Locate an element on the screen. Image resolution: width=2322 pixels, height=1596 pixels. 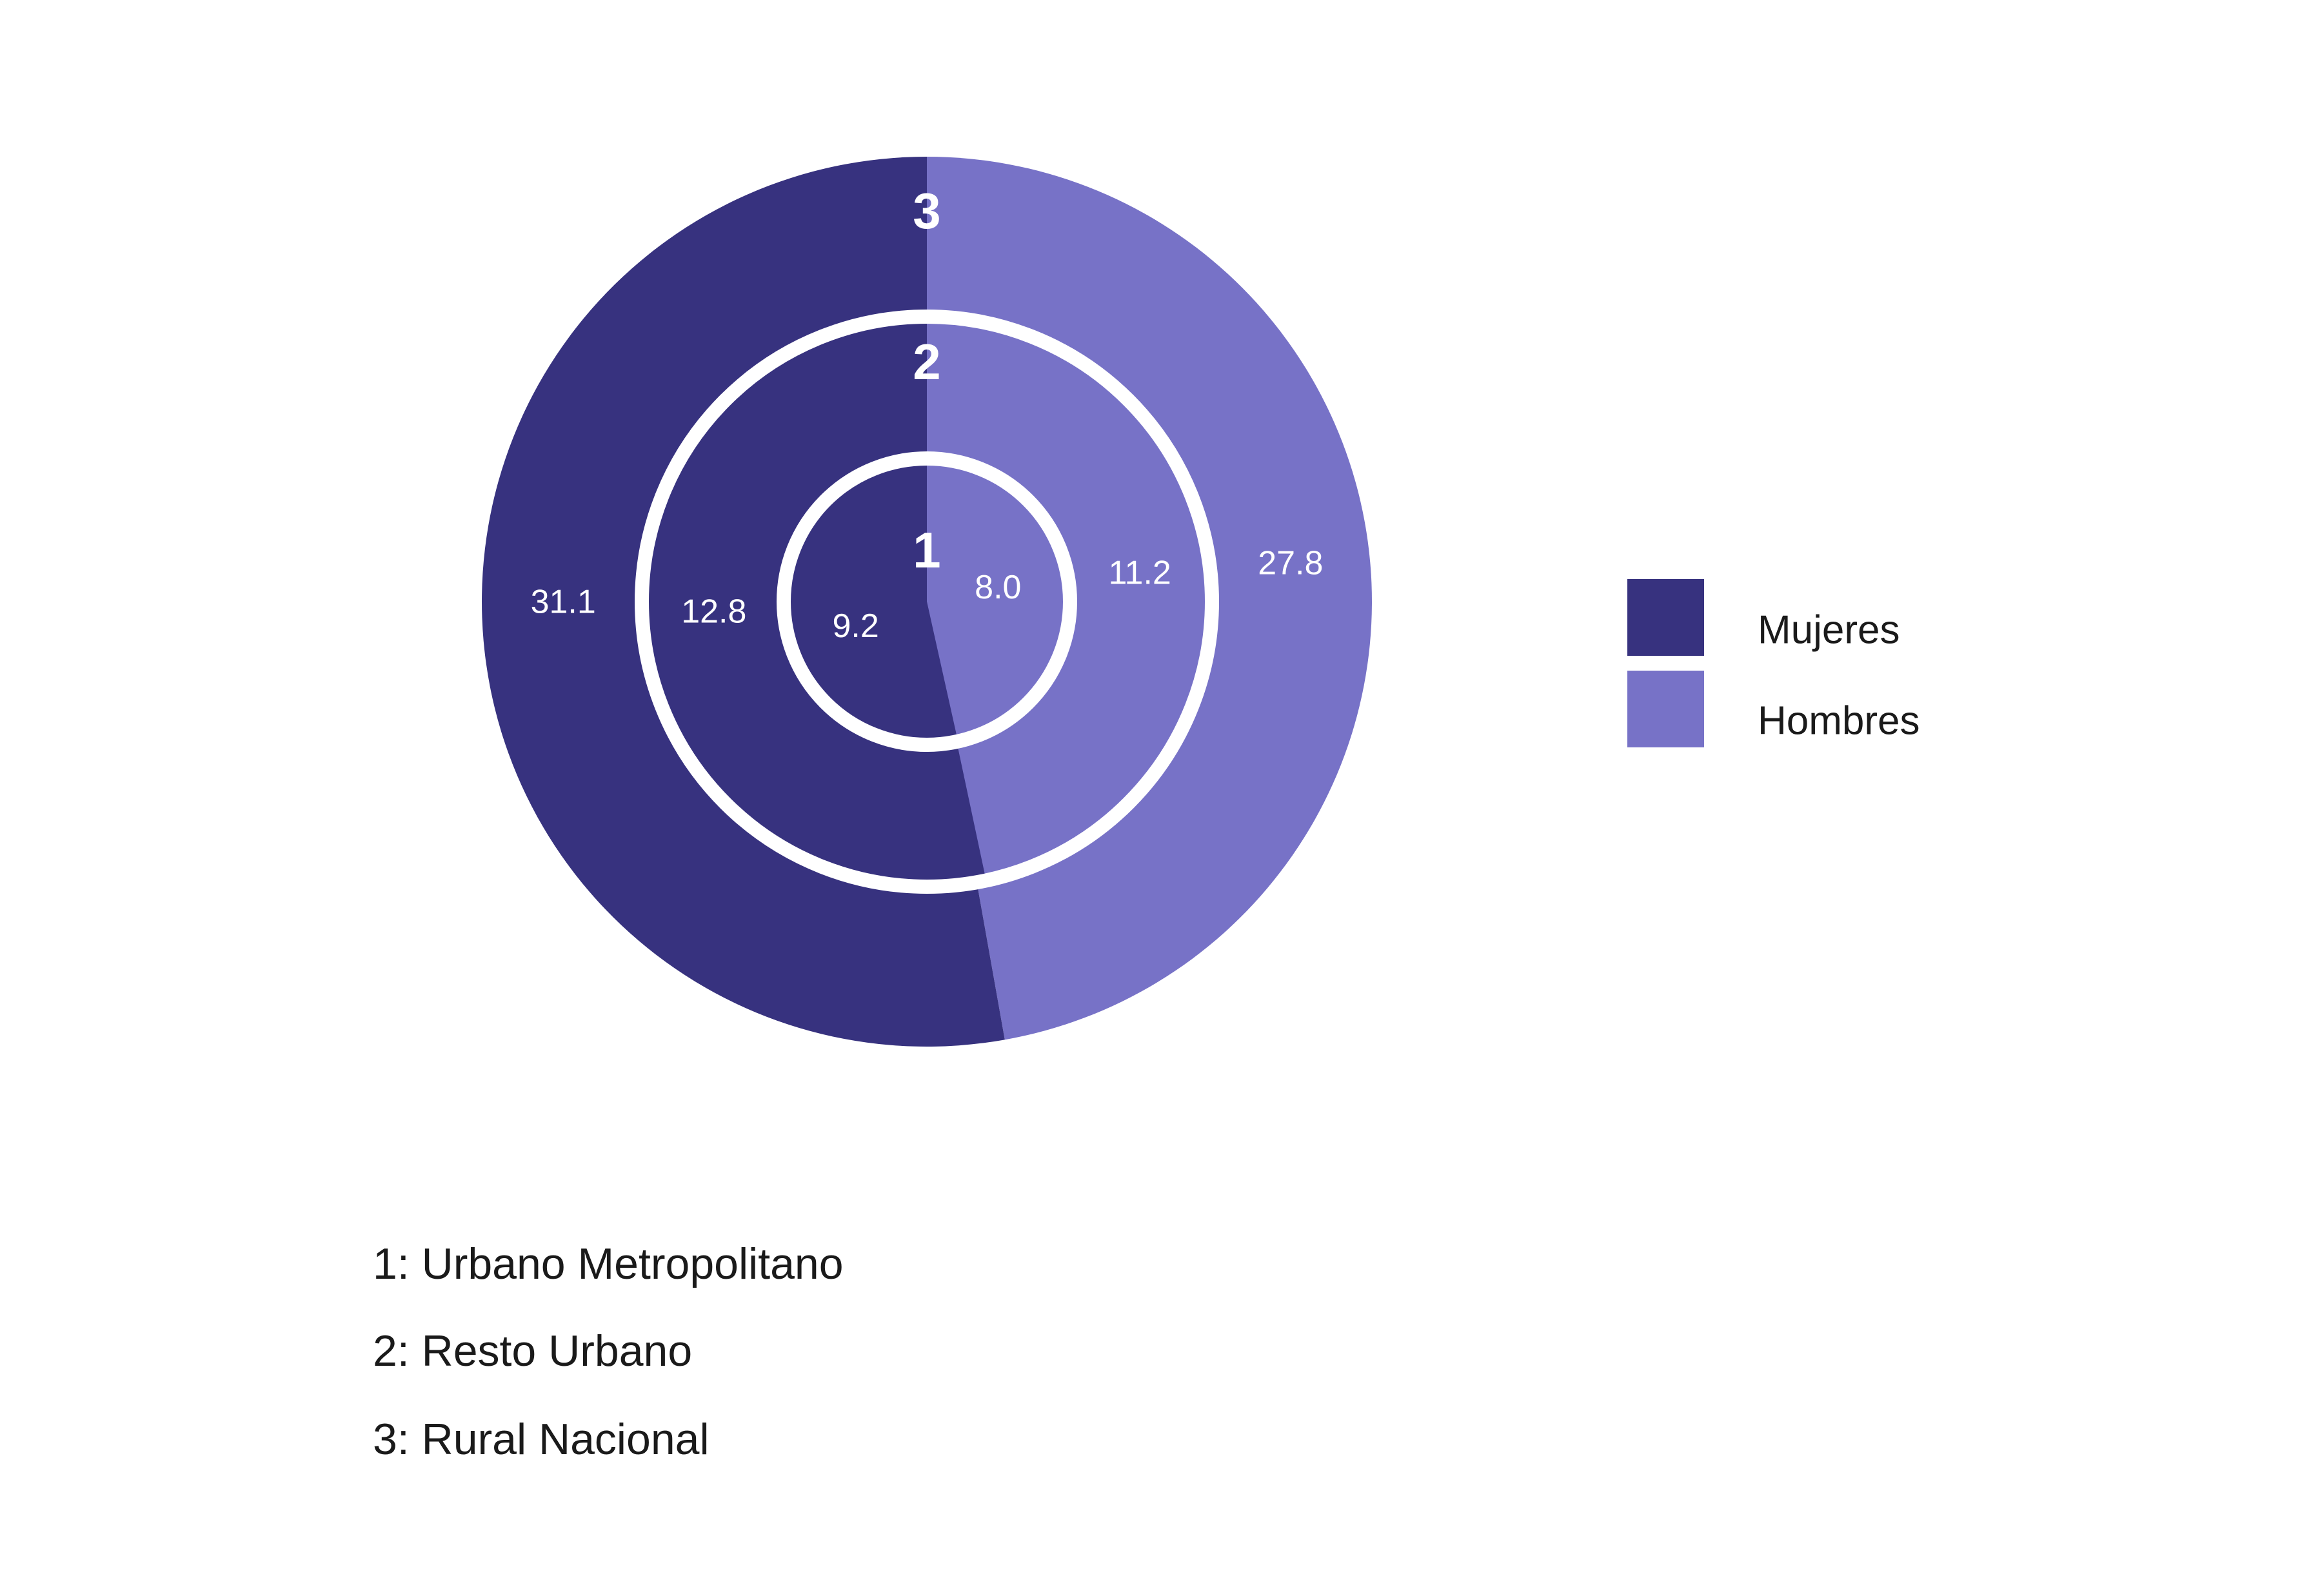
slice-ring1-hombres is located at coordinates (999, 600).